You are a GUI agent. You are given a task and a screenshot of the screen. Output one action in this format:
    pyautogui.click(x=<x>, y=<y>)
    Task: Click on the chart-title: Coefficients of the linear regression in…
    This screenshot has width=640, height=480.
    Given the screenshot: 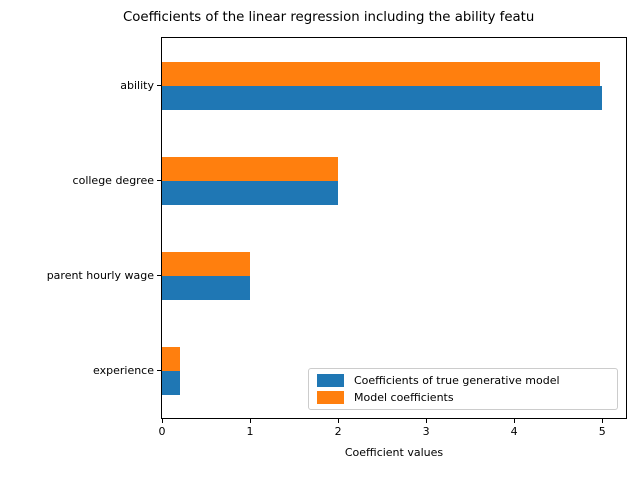 What is the action you would take?
    pyautogui.click(x=329, y=17)
    